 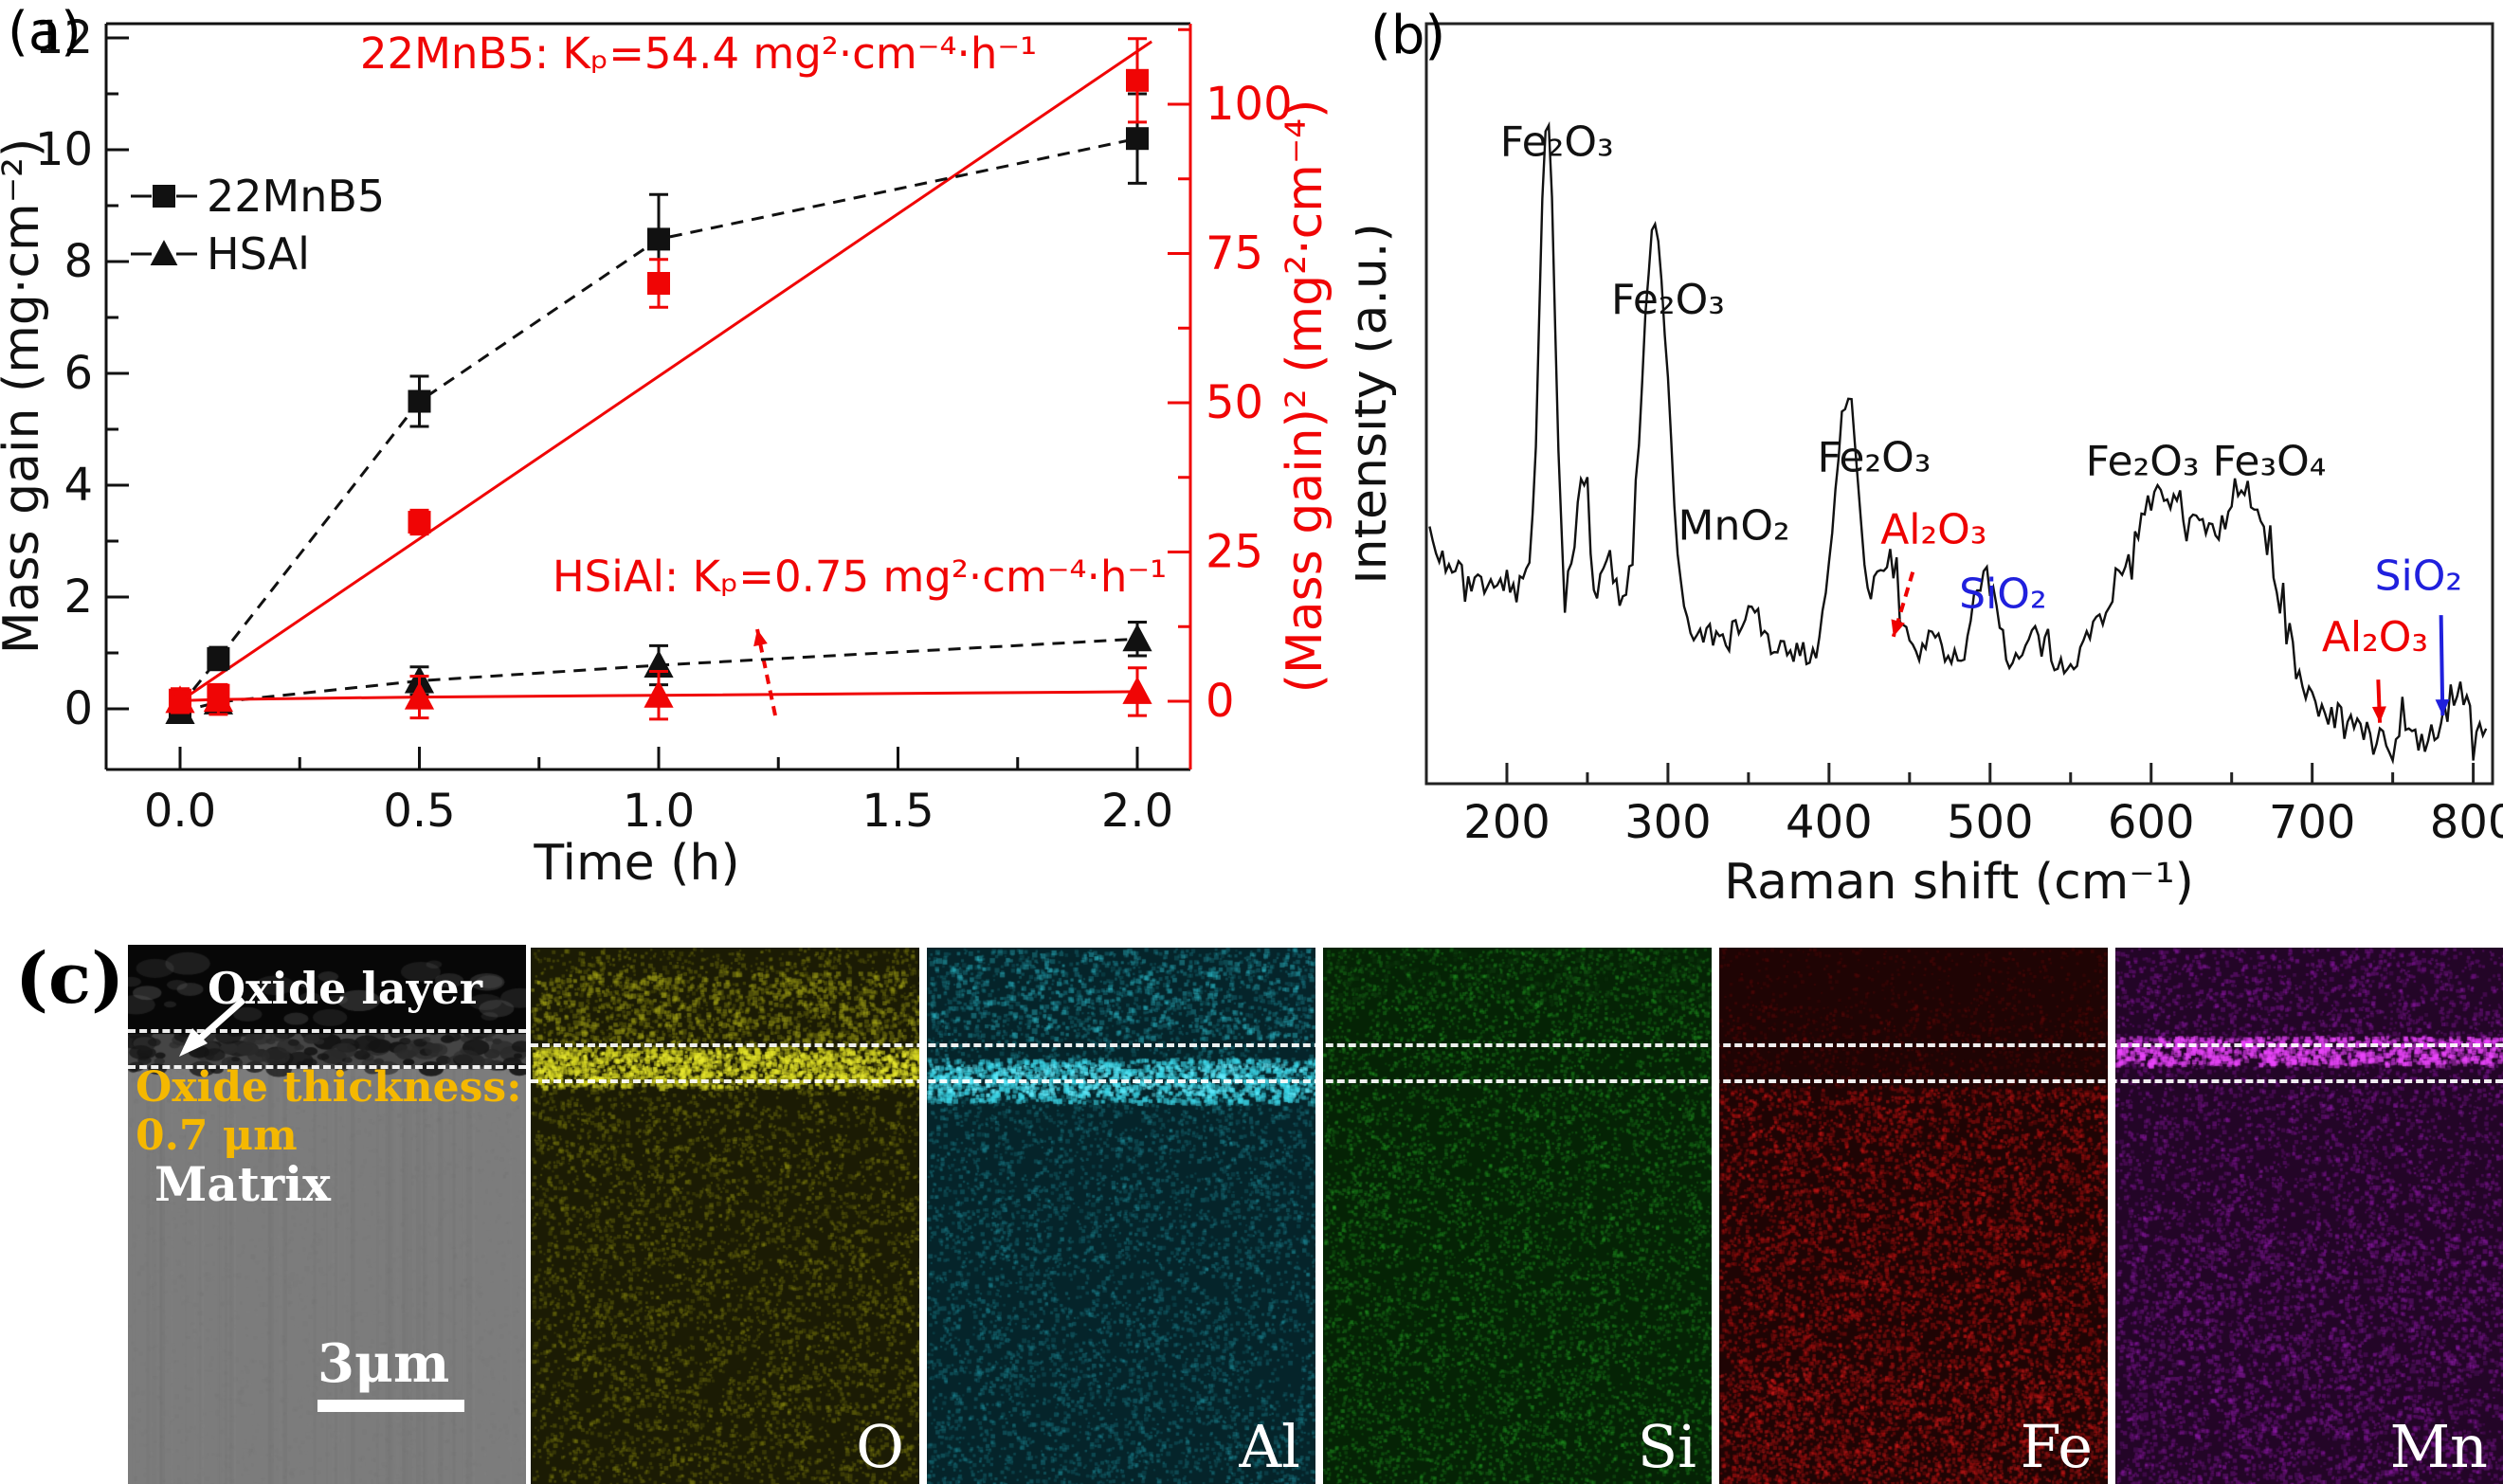 What do you see at coordinates (1829, 822) in the screenshot?
I see `svg-text: 400` at bounding box center [1829, 822].